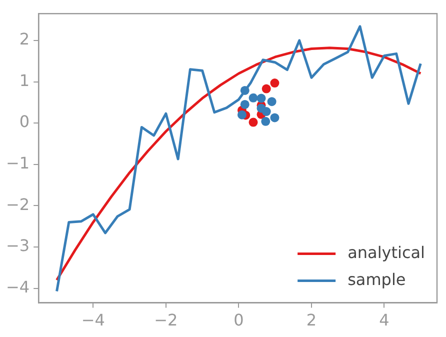 Image resolution: width=446 pixels, height=337 pixels. What do you see at coordinates (18, 286) in the screenshot?
I see `y-tick-label: −4` at bounding box center [18, 286].